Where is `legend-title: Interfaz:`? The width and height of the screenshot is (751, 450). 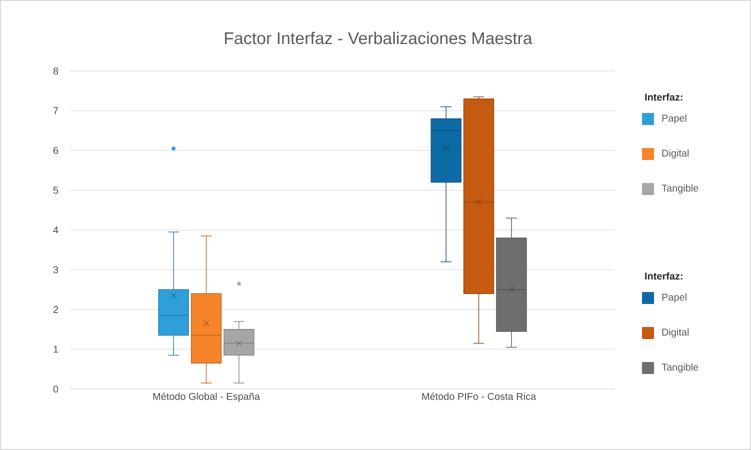
legend-title: Interfaz: is located at coordinates (663, 97).